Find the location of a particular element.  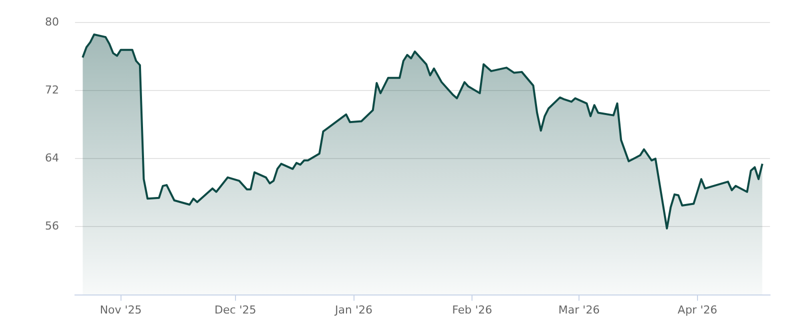

x-tick-label: Apr '26 is located at coordinates (698, 309).